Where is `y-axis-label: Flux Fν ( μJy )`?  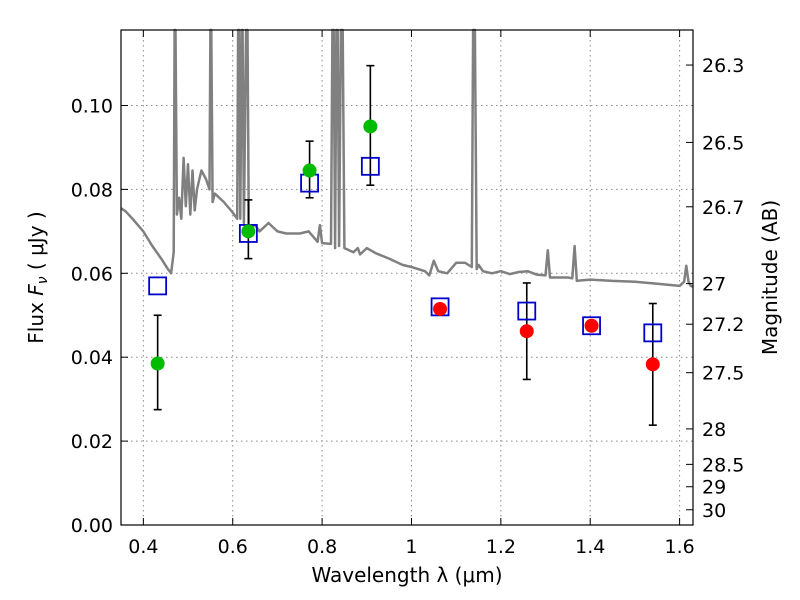
y-axis-label: Flux Fν ( μJy ) is located at coordinates (37, 277).